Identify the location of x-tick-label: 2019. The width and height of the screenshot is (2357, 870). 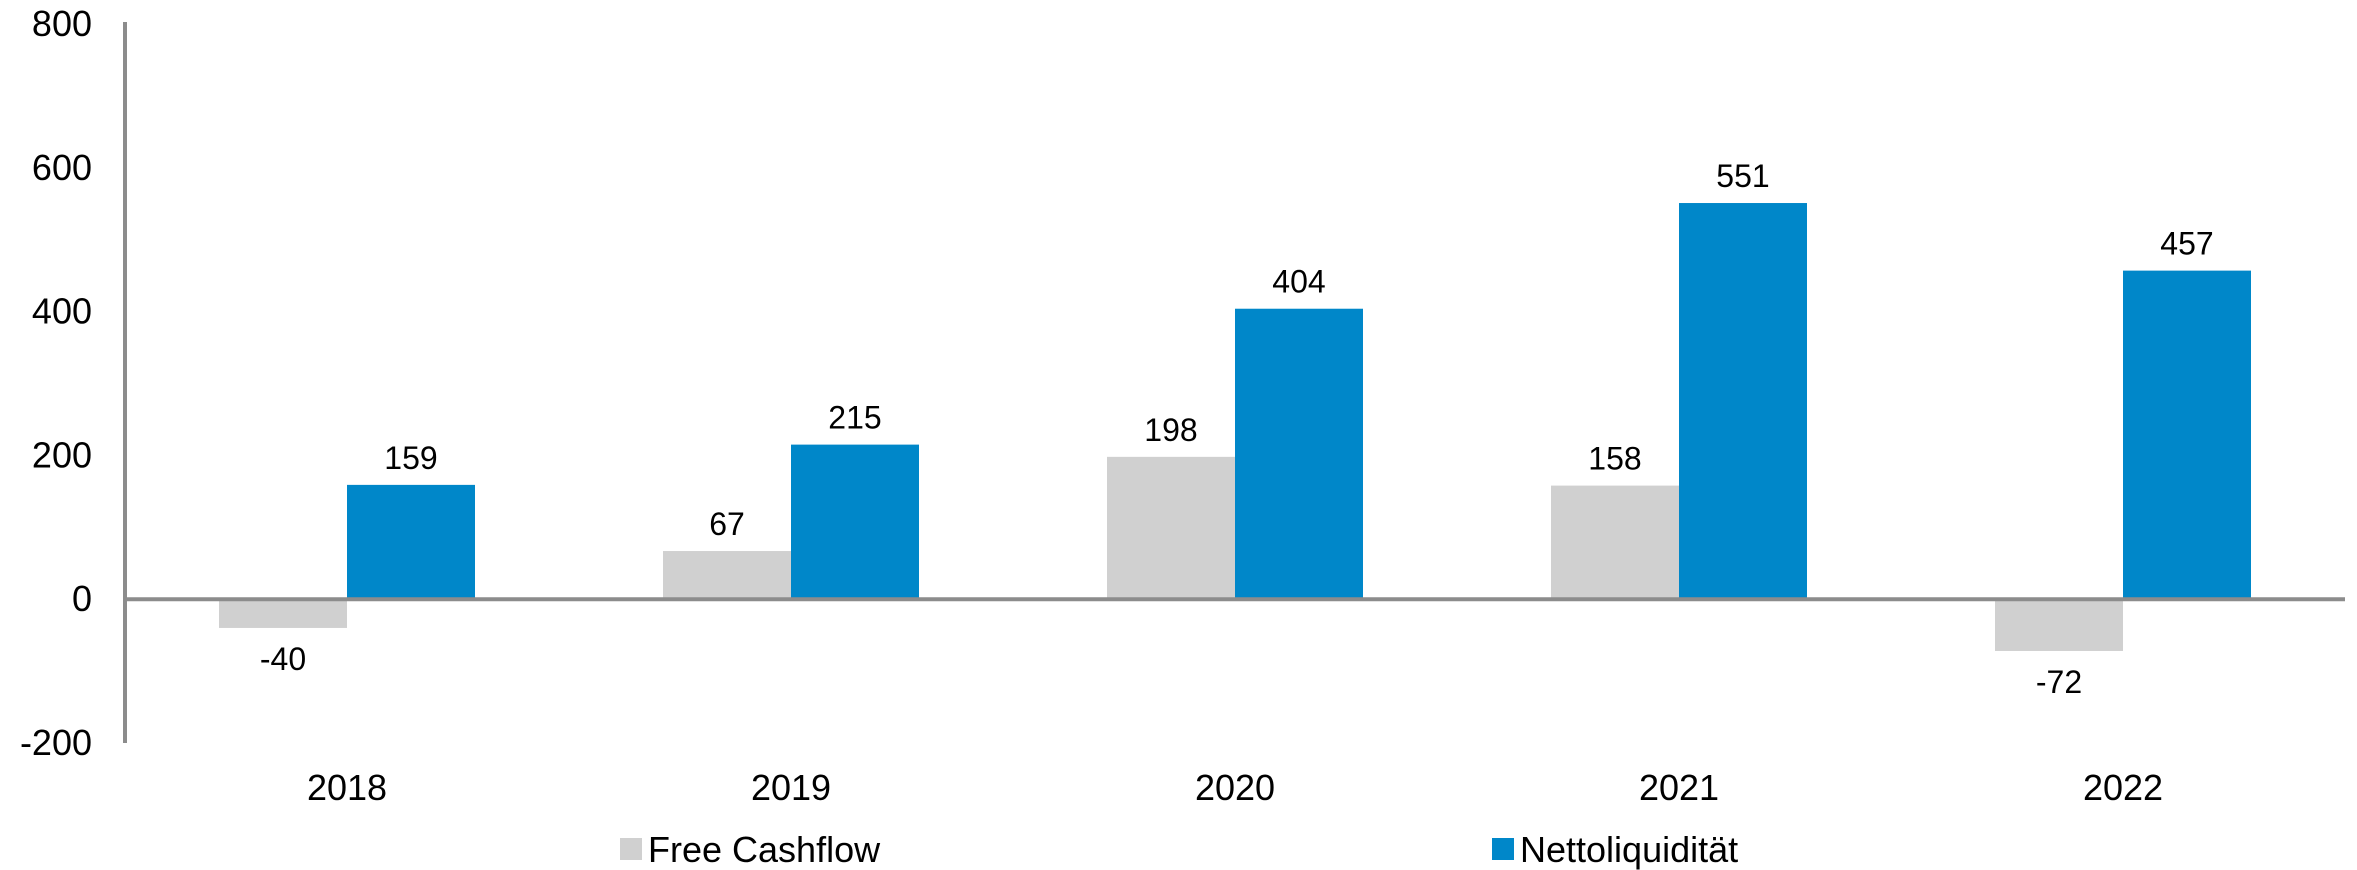
(791, 787).